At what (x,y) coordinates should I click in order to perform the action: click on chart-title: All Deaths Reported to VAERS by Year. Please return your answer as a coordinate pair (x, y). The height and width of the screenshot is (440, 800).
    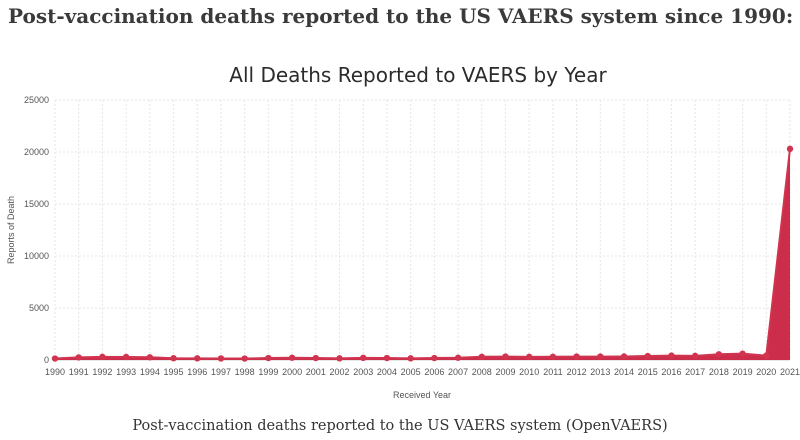
    Looking at the image, I should click on (418, 75).